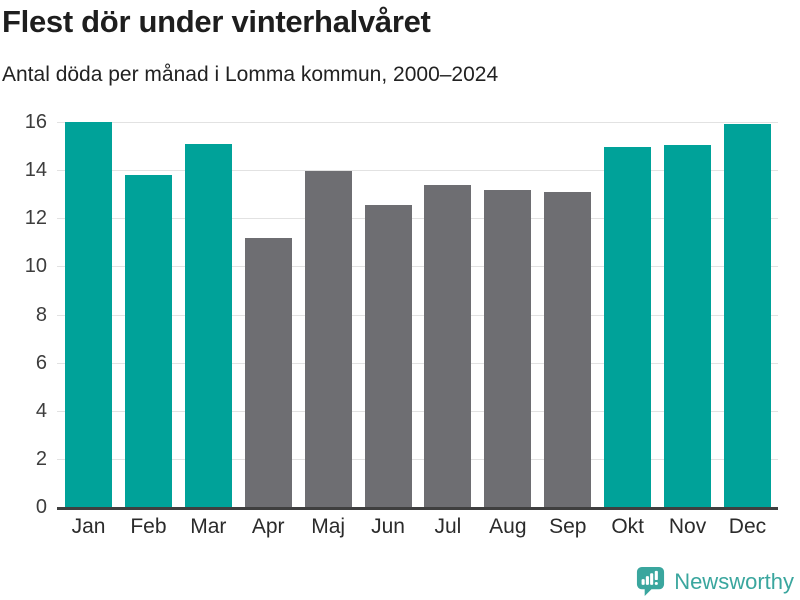  I want to click on x-axis-labels: Jan Feb Mar Apr Maj Jun Jul Aug Sep Okt Nov Dec, so click(417, 526).